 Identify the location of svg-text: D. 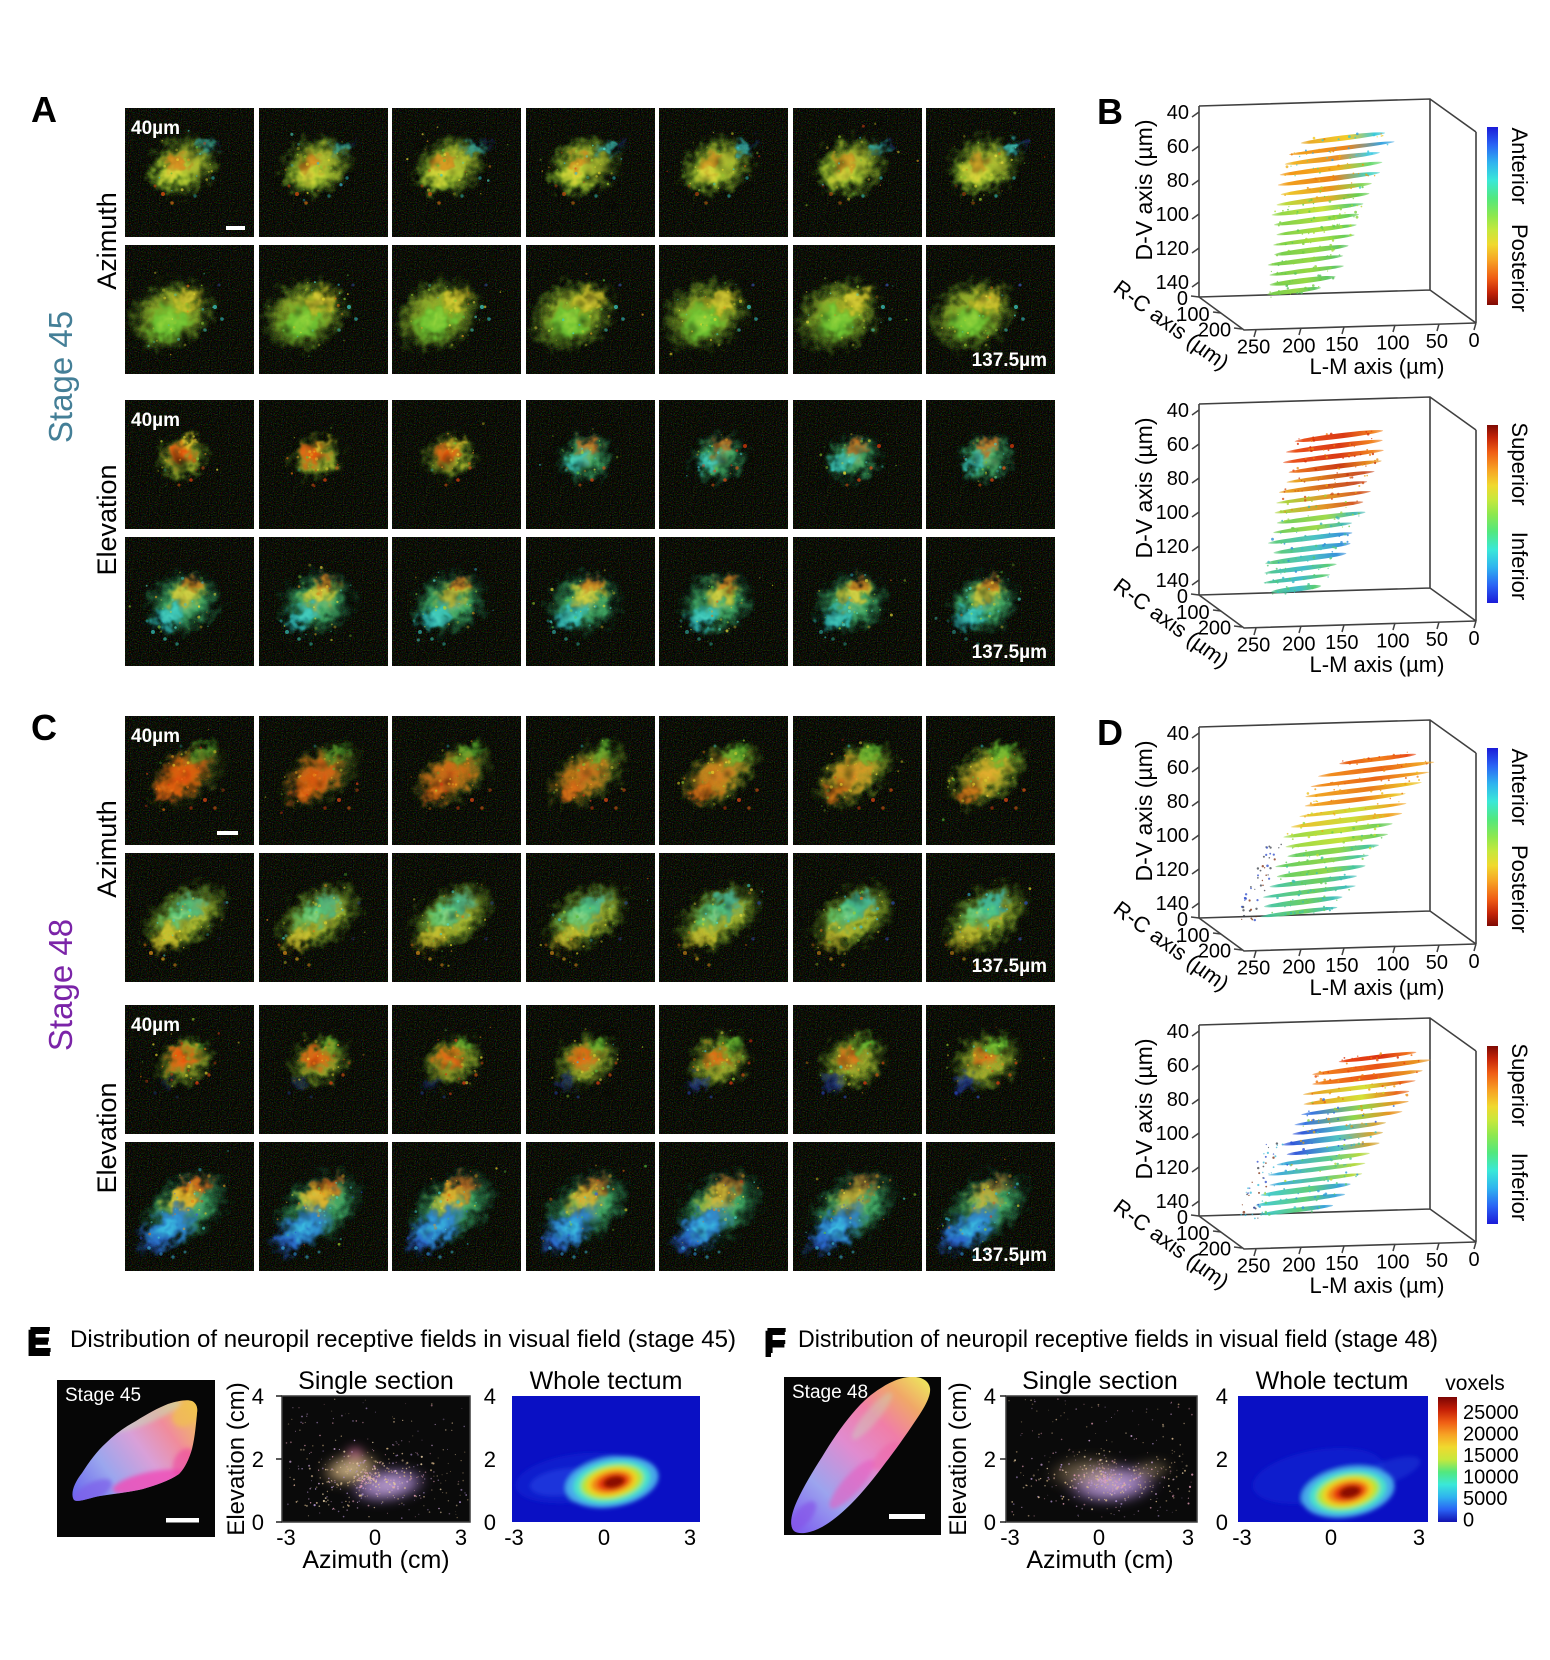
(1110, 732).